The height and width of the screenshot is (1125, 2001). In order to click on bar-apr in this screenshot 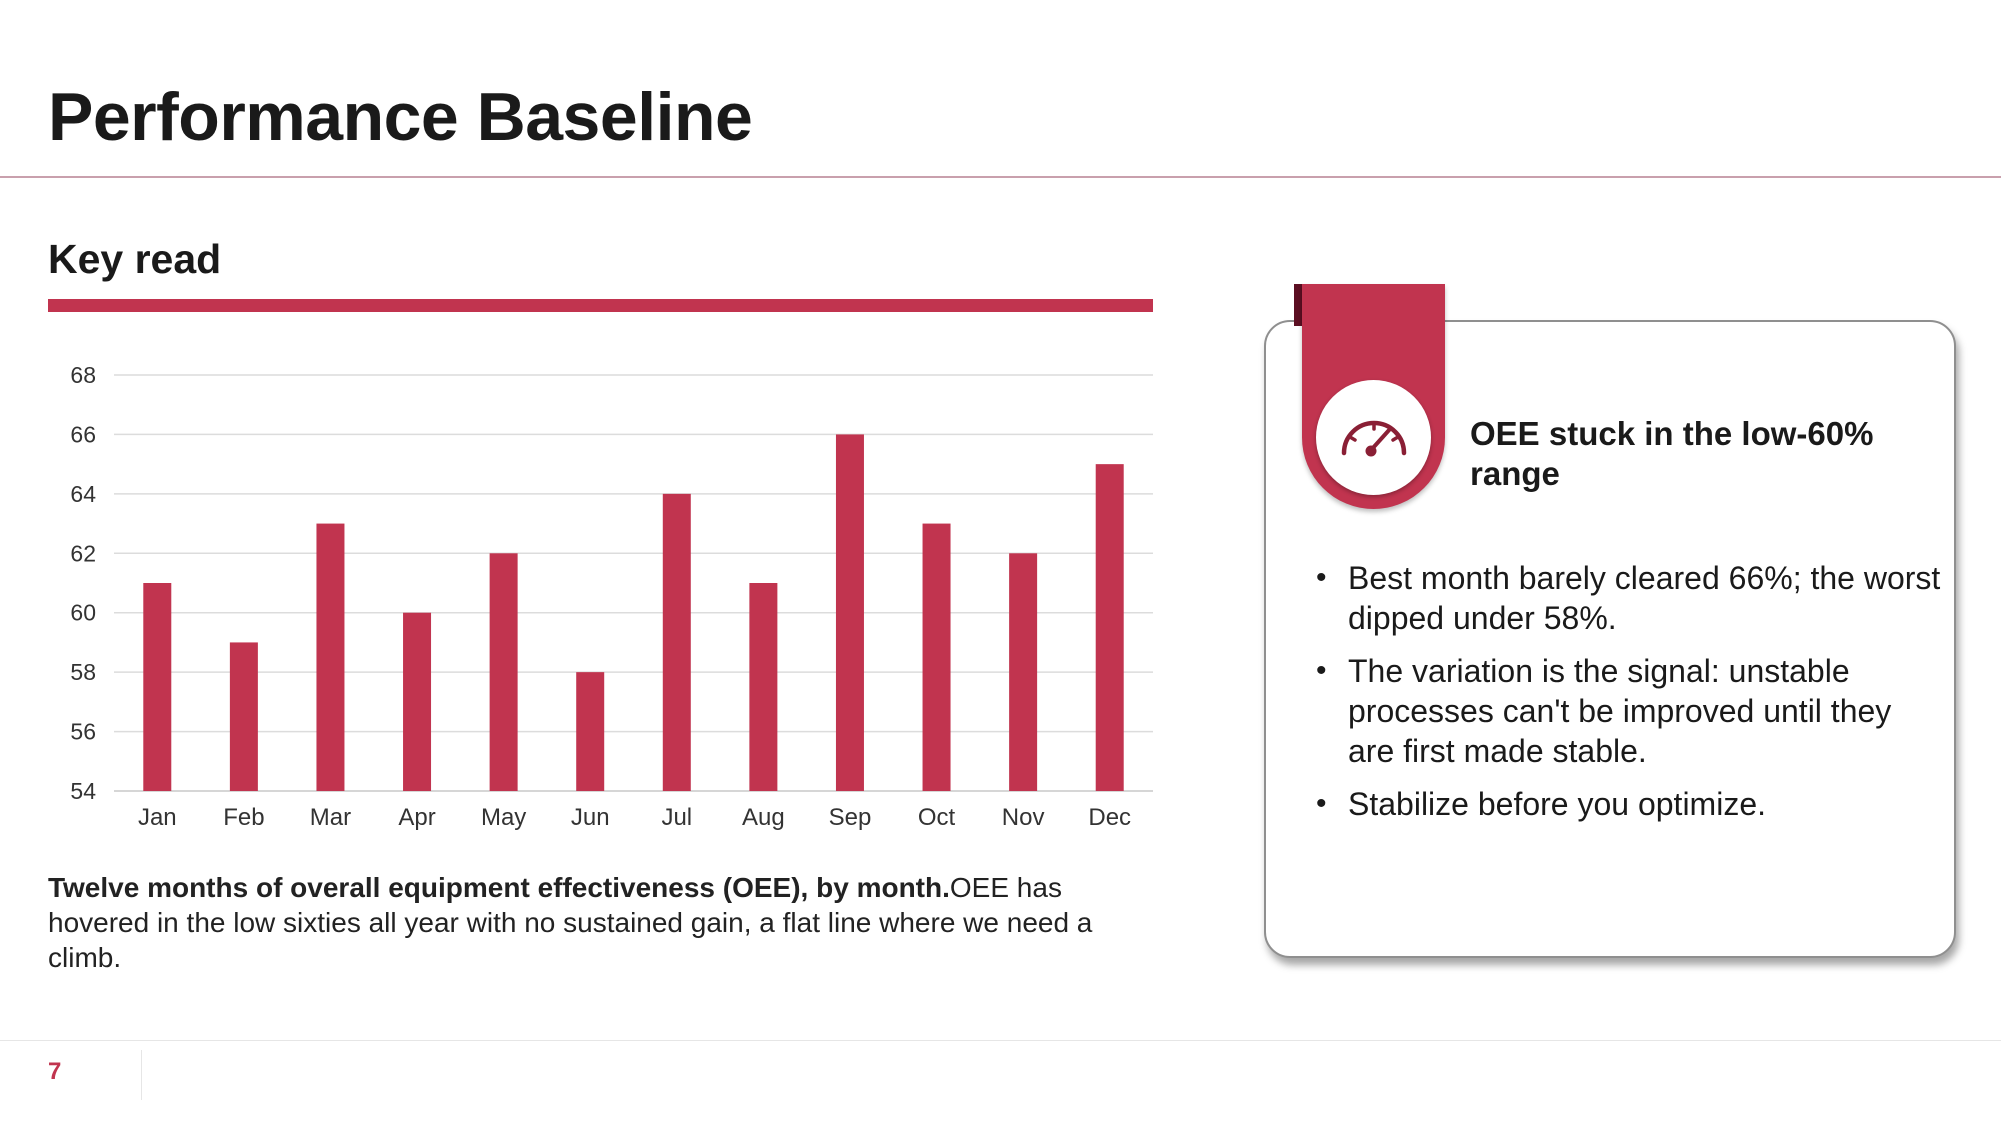, I will do `click(417, 701)`.